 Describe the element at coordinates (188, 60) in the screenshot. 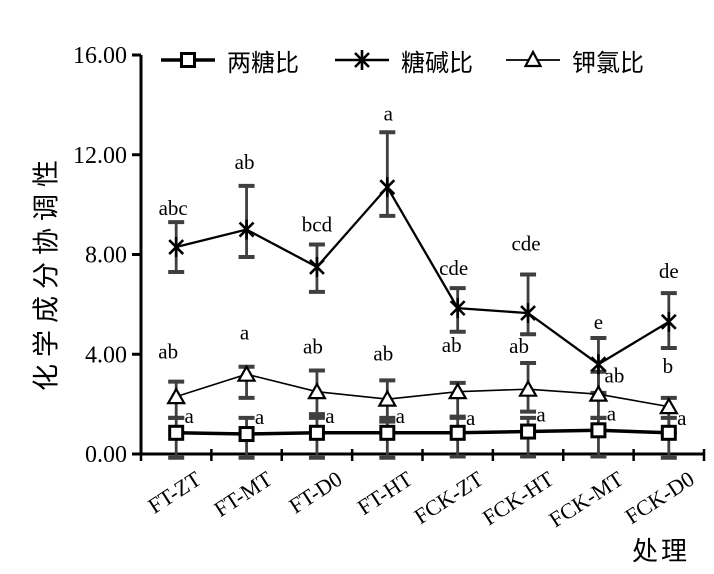

I see `square-marker-icon` at that location.